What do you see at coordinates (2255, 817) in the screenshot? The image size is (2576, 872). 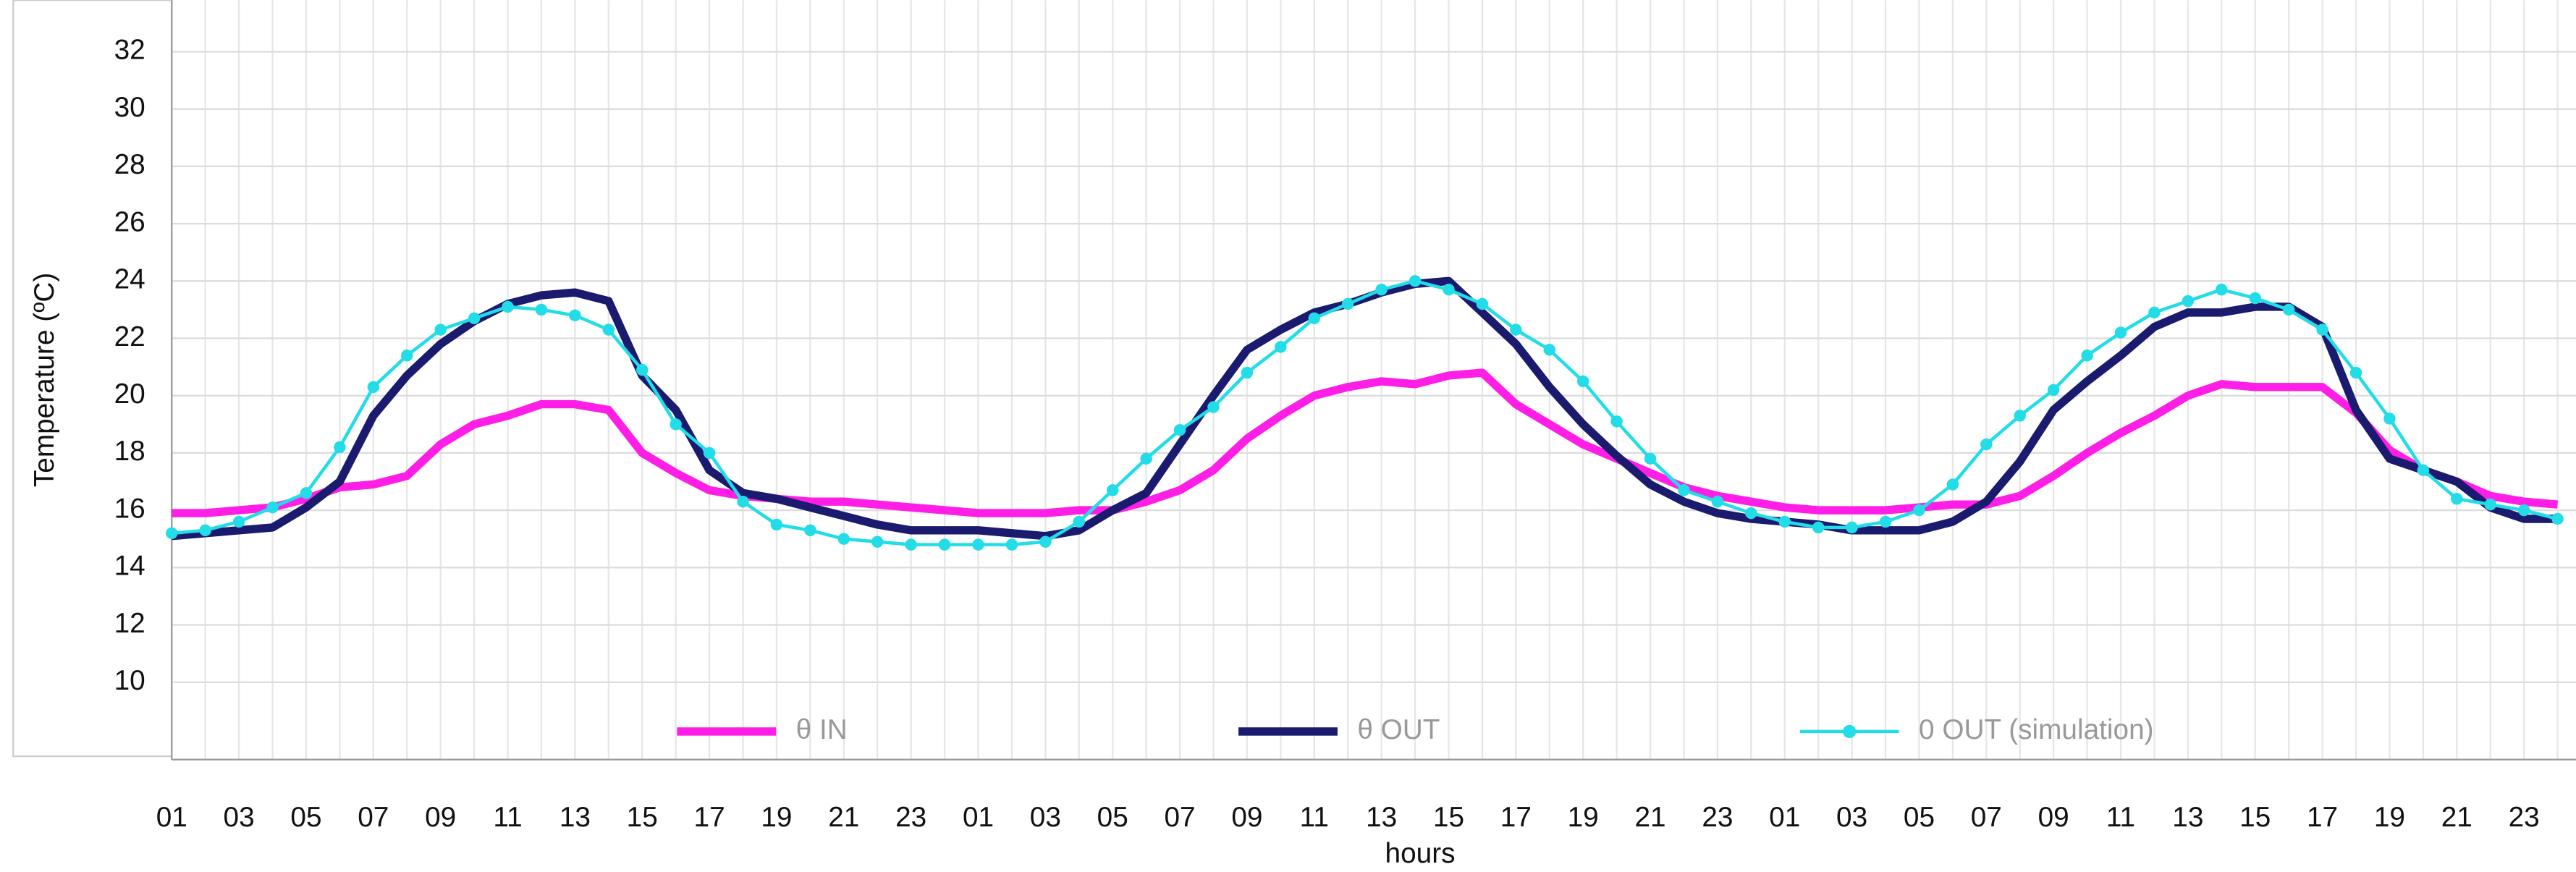 I see `x-tick-label: 15` at bounding box center [2255, 817].